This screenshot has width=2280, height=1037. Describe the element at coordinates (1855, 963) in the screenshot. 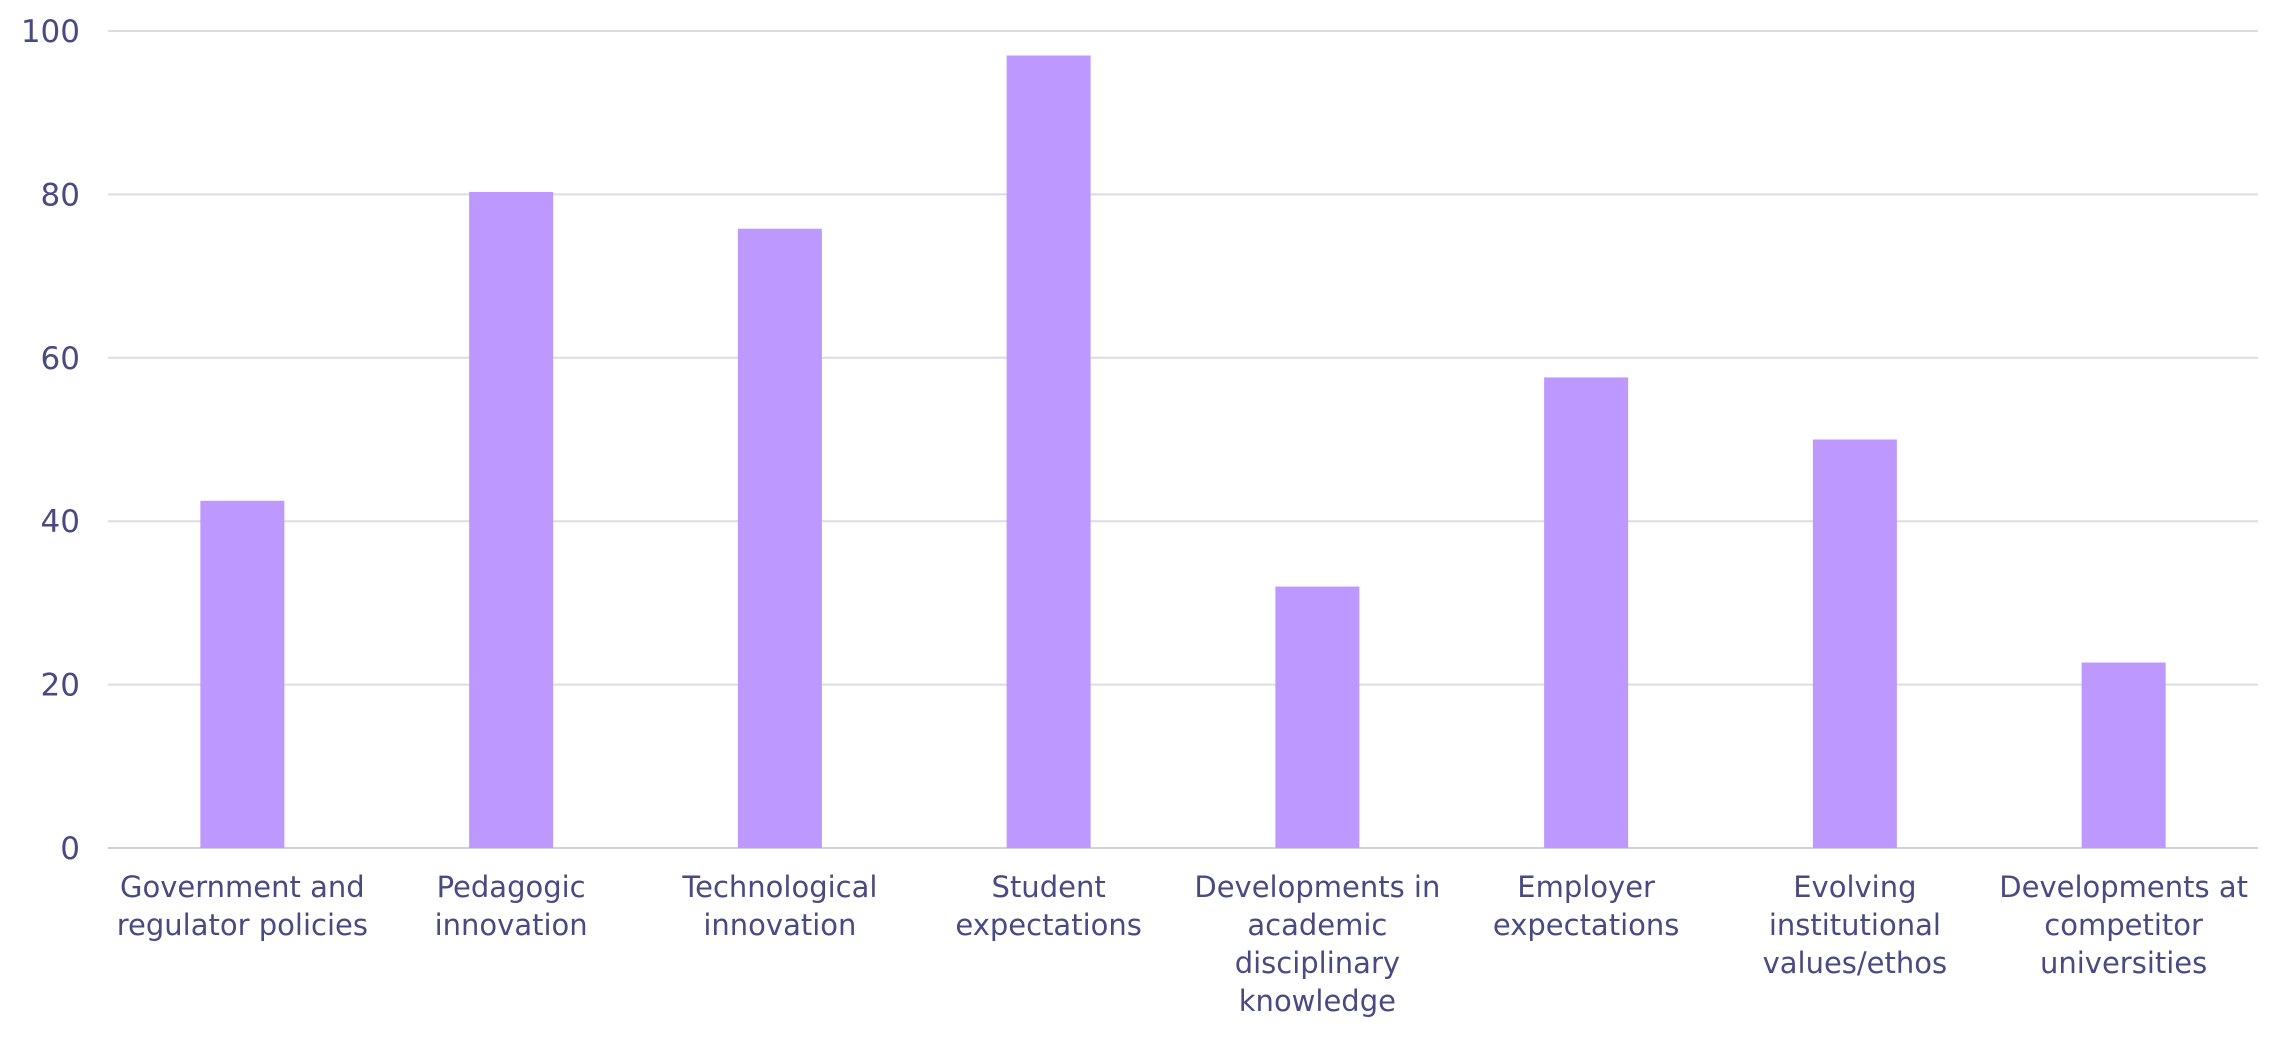

I see `x-category-label-line: values/ethos` at that location.